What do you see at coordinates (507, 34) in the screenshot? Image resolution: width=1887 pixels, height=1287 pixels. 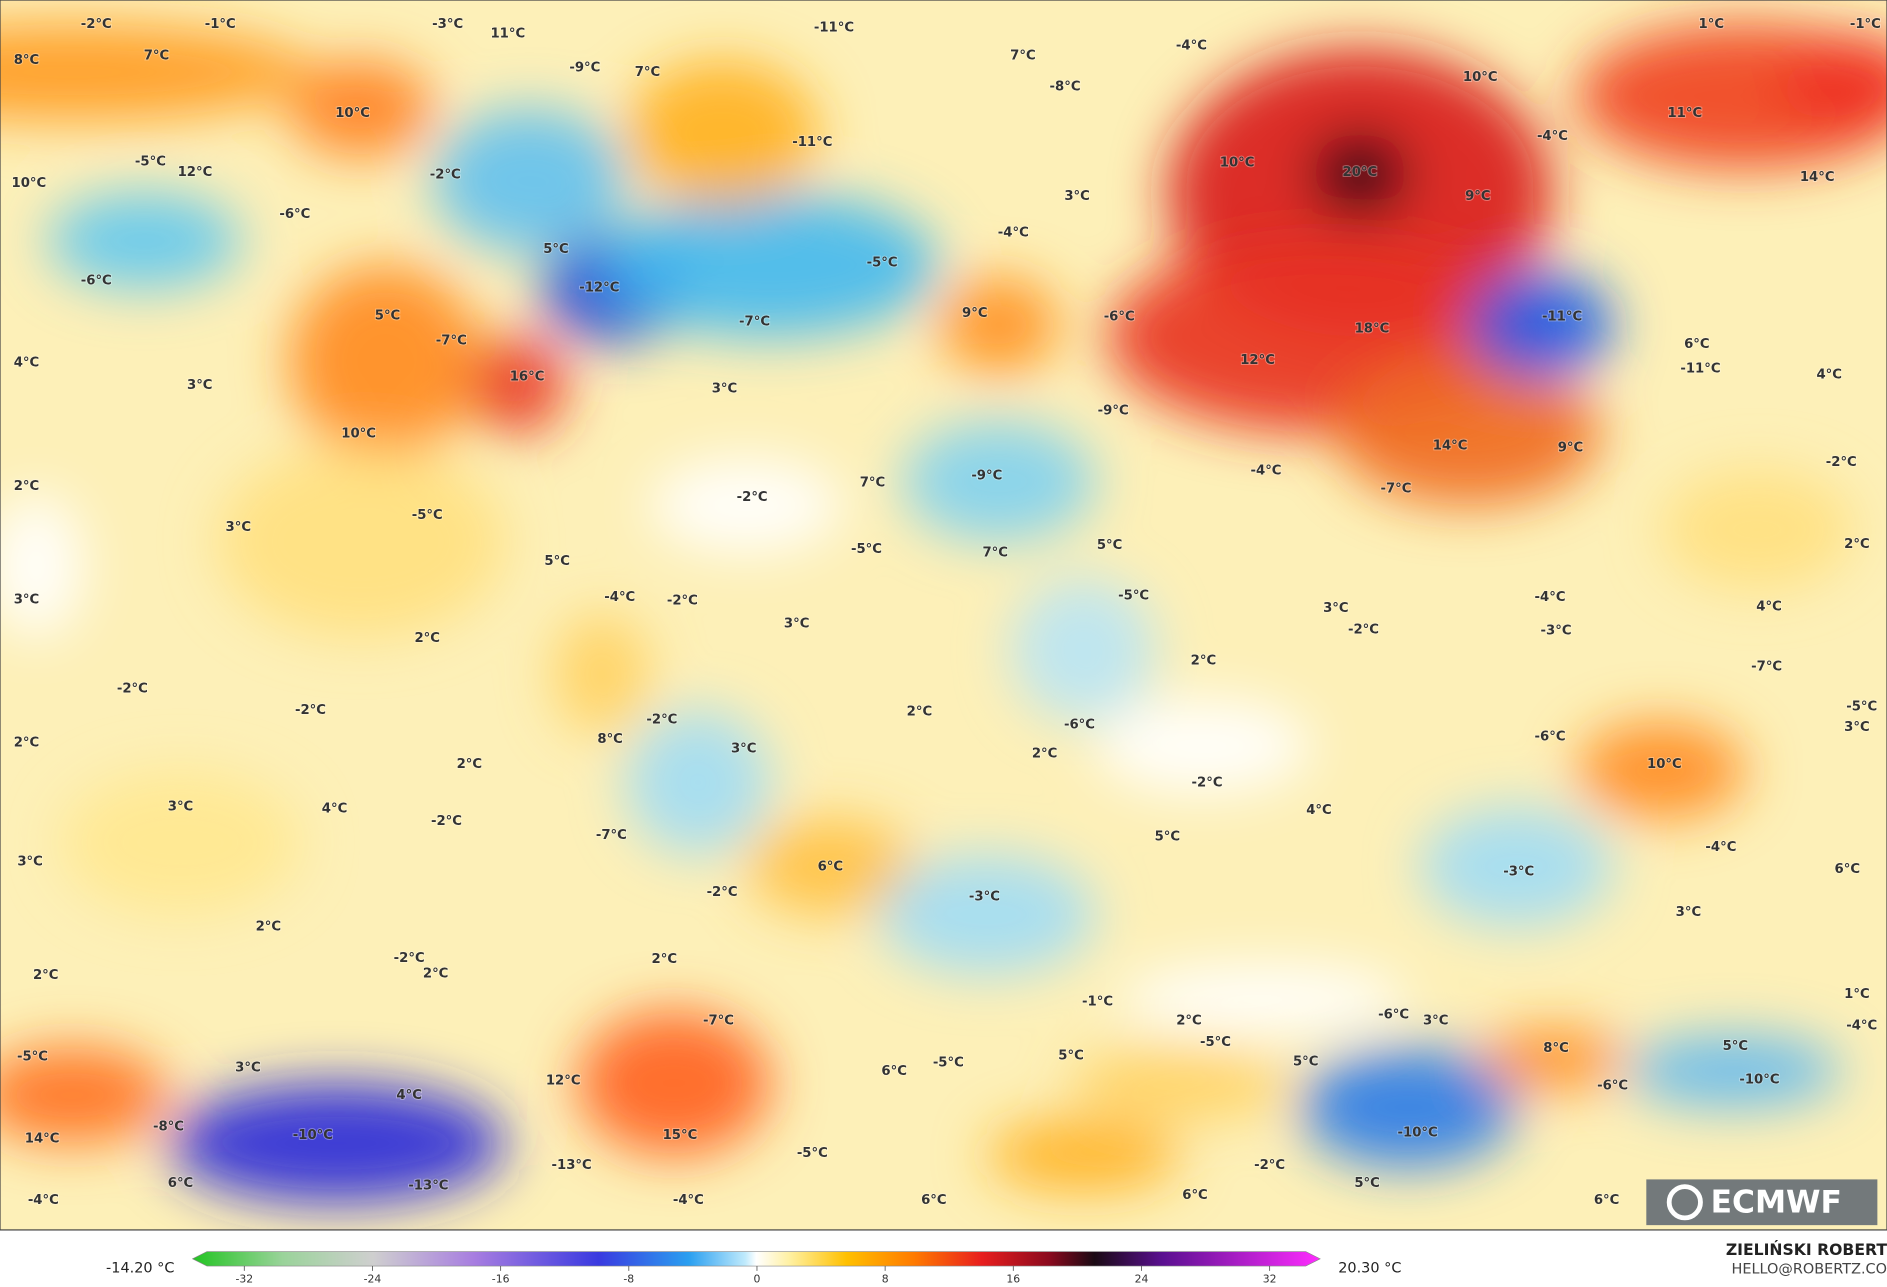 I see `temperature-label: 11°C` at bounding box center [507, 34].